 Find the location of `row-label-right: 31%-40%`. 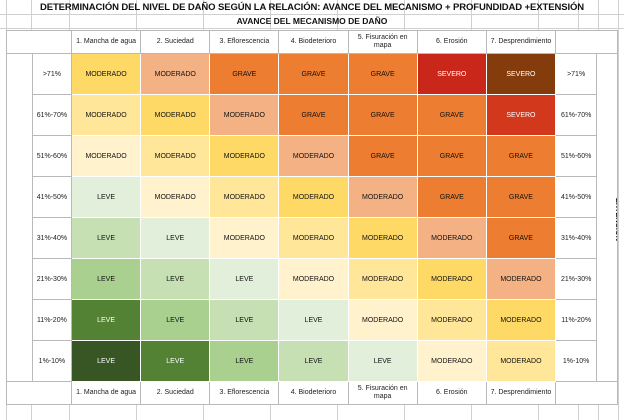

row-label-right: 31%-40% is located at coordinates (576, 238).